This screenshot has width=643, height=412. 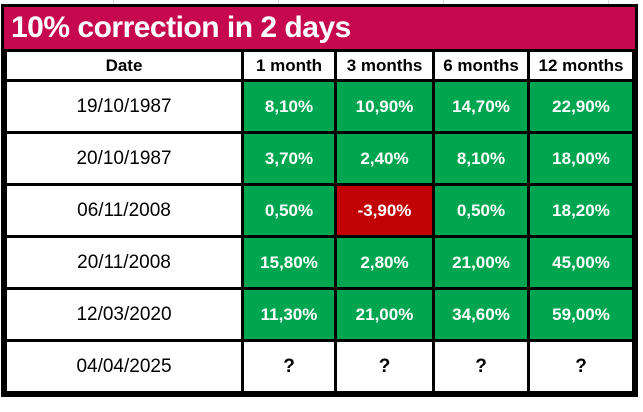 I want to click on return-cell: 2,40%, so click(x=384, y=158).